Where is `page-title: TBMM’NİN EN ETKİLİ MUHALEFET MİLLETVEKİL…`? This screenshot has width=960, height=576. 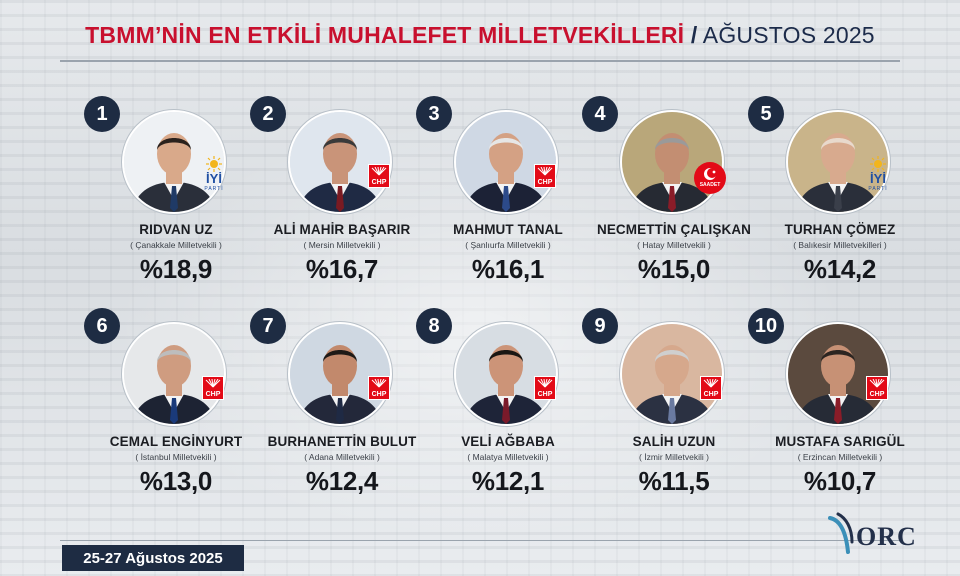
page-title: TBMM’NİN EN ETKİLİ MUHALEFET MİLLETVEKİL… is located at coordinates (480, 35).